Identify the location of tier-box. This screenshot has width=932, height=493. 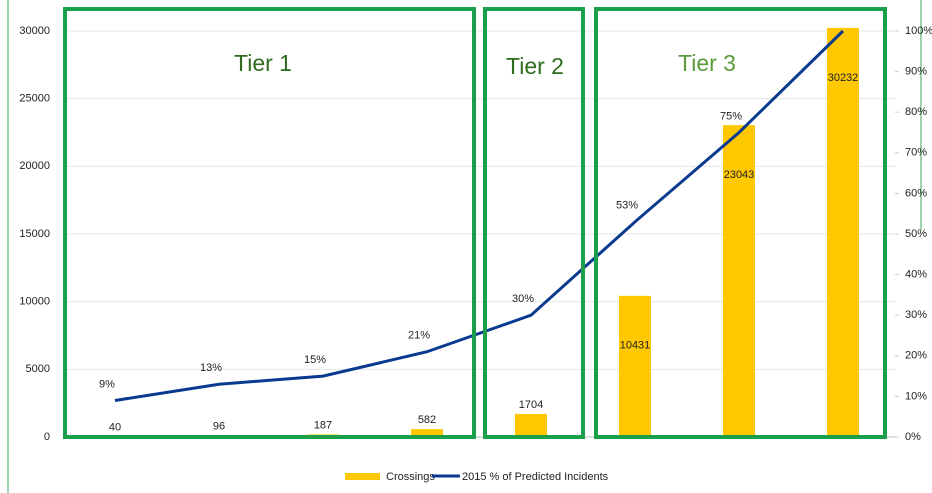
(534, 223).